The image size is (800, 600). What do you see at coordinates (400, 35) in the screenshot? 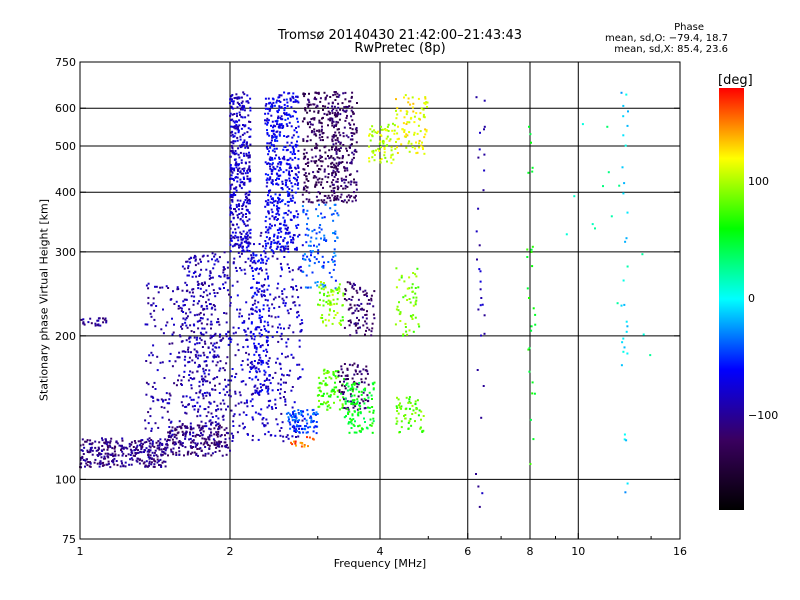
I see `chart-title: Tromsø 20140430 21:42:00–21:43:43` at bounding box center [400, 35].